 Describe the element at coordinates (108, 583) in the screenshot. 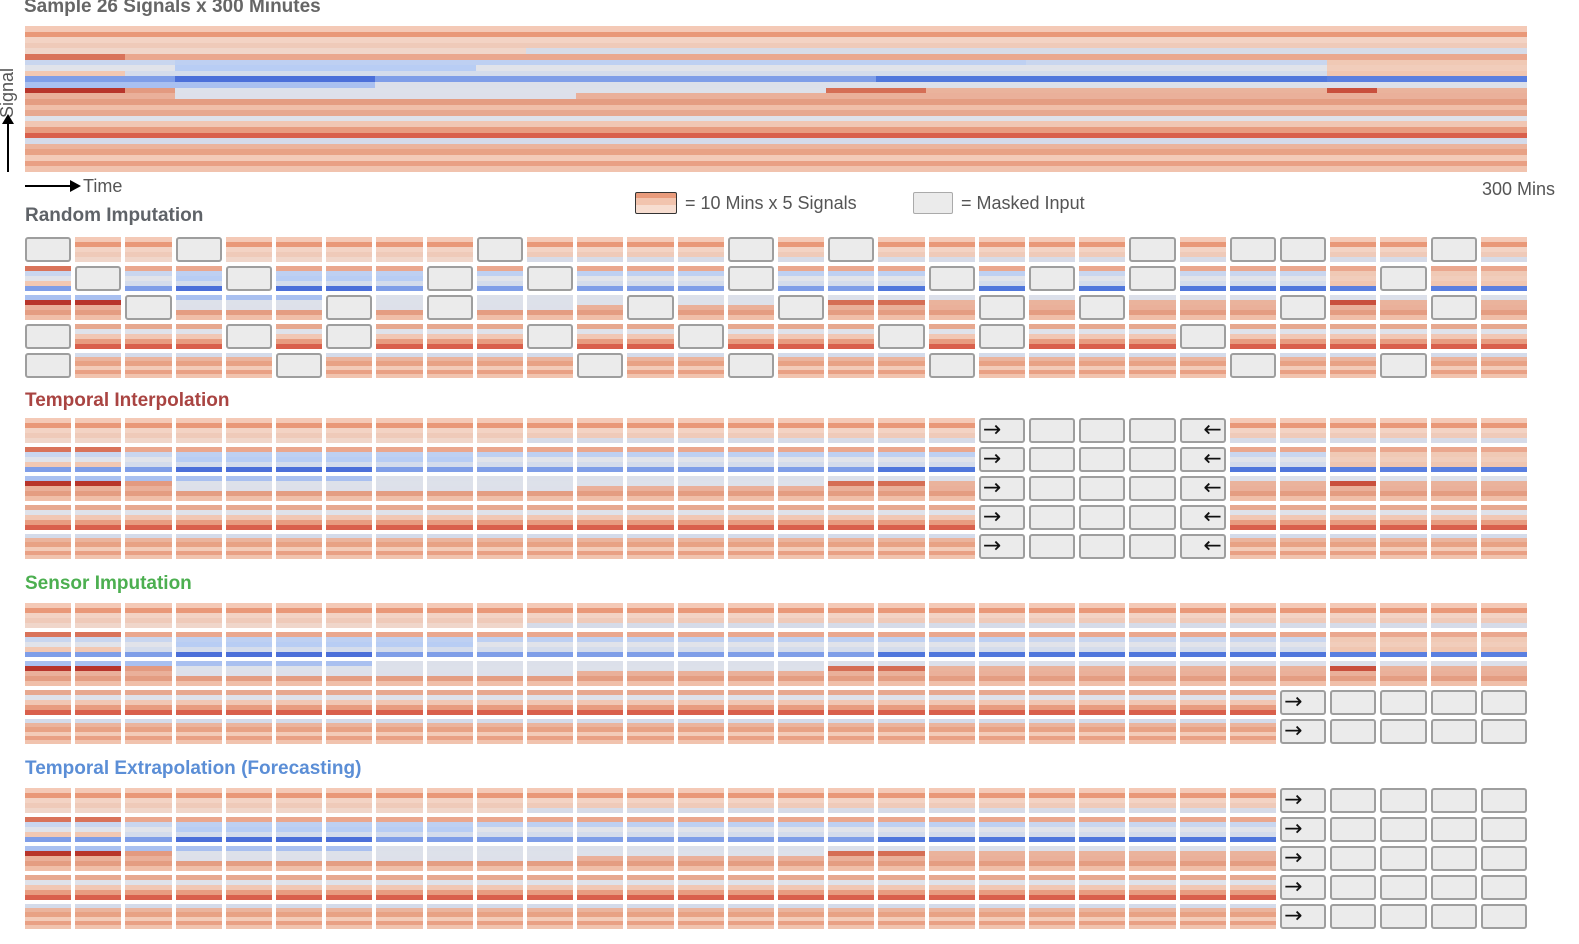

I see `section-title-sensor-imputation: Sensor Imputation` at that location.